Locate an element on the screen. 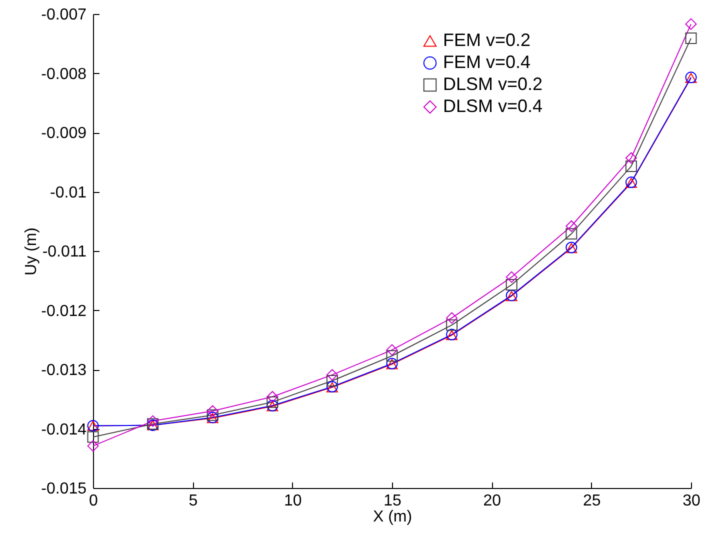 Image resolution: width=710 pixels, height=547 pixels. x-tick-label: 0 is located at coordinates (93, 501).